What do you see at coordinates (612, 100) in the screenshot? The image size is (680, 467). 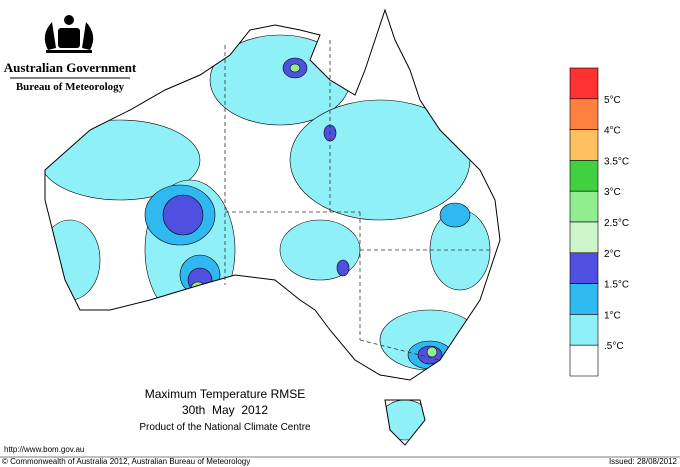 I see `legend-label: 5°C` at bounding box center [612, 100].